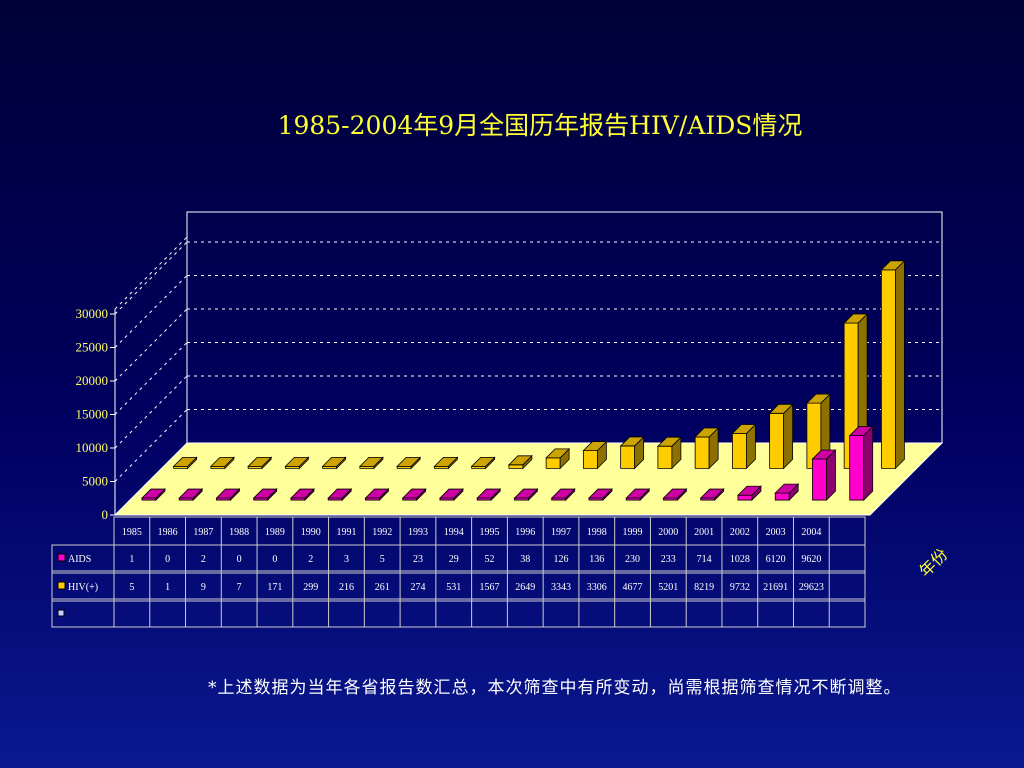 This screenshot has height=768, width=1024. I want to click on data-label: 531, so click(453, 587).